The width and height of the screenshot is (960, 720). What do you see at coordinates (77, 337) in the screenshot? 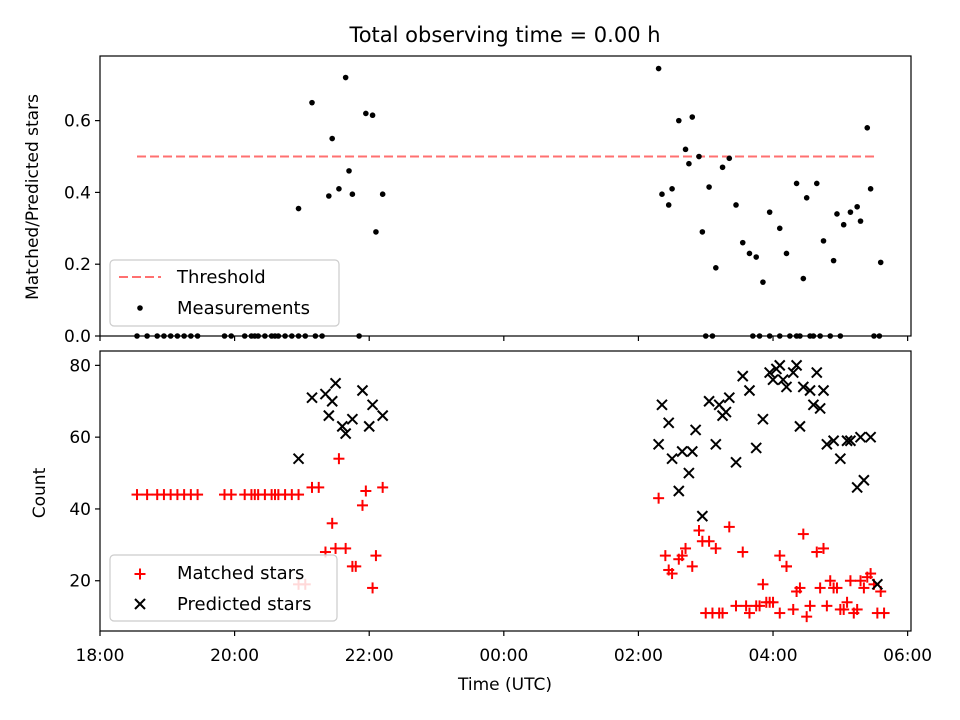
I see `y-tick-label: 0.0` at bounding box center [77, 337].